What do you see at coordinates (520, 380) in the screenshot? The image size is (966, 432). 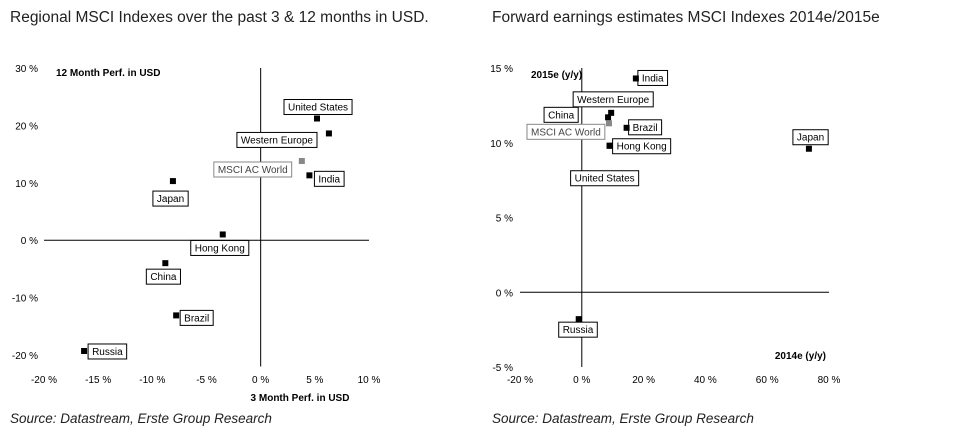 I see `right-x-tick-label: -20 %` at bounding box center [520, 380].